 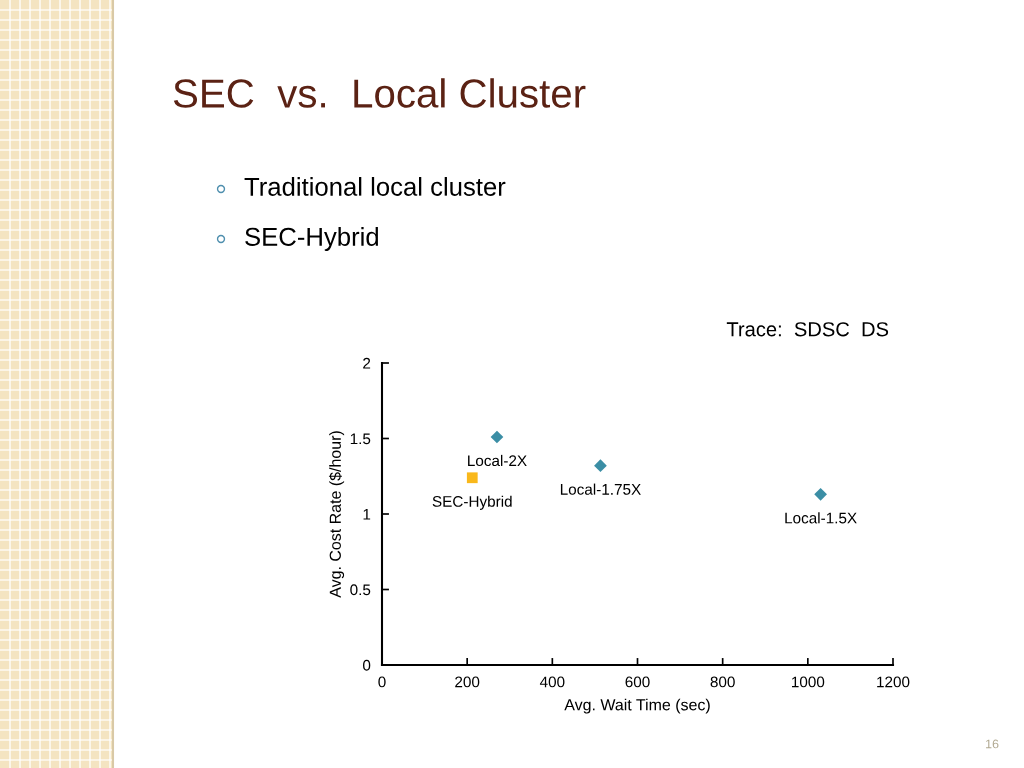 I want to click on y-tick-label: 0.5, so click(x=360, y=590).